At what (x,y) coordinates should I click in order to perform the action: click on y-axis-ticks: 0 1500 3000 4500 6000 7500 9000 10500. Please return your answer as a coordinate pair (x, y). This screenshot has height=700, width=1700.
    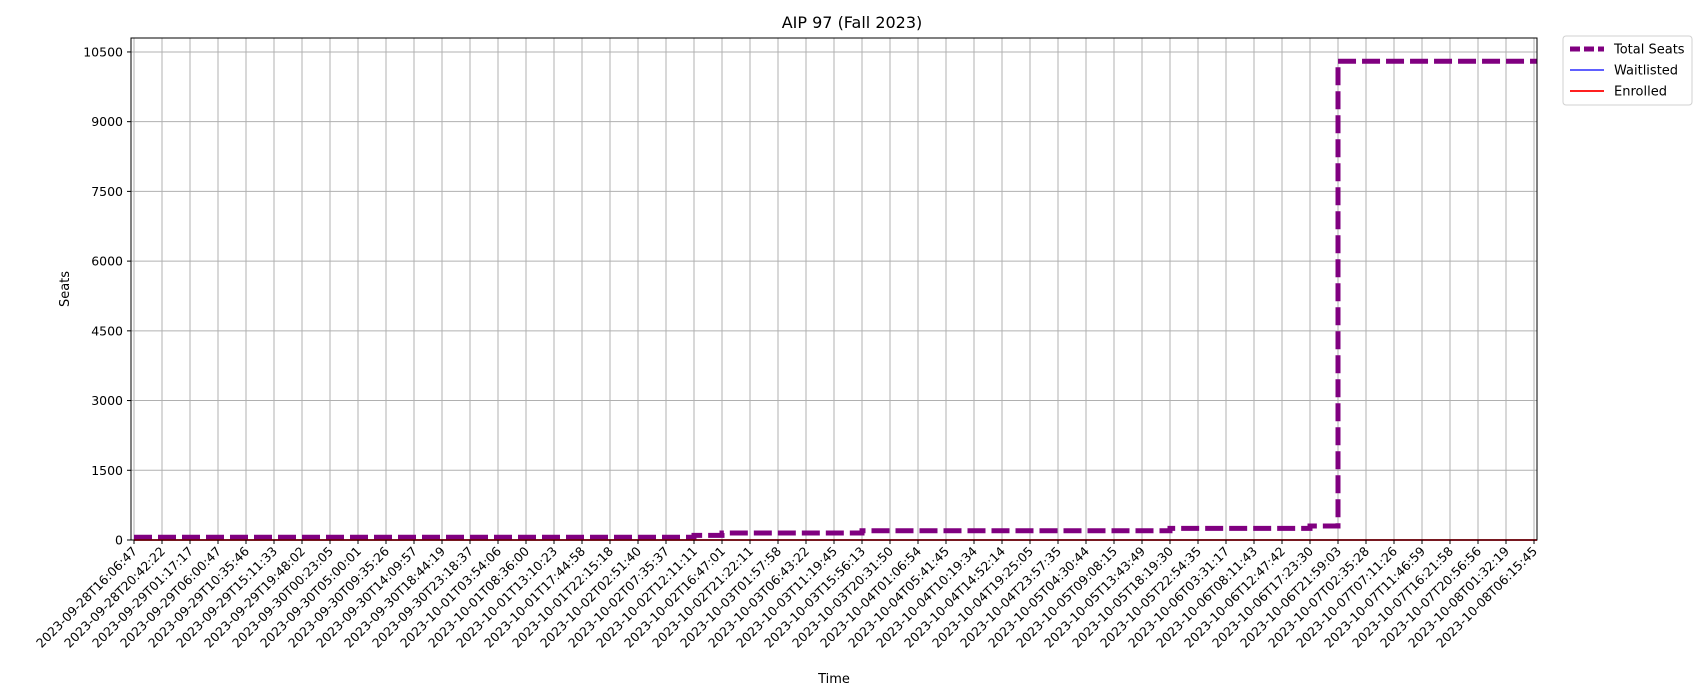
    Looking at the image, I should click on (107, 296).